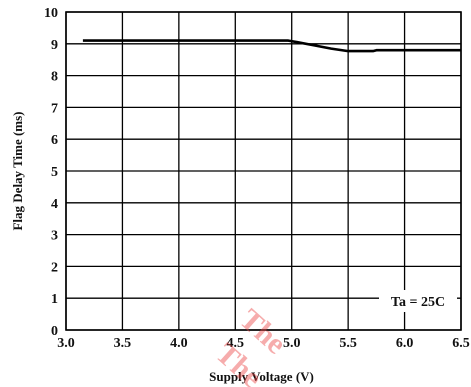 Image resolution: width=471 pixels, height=387 pixels. I want to click on y-tick-label: 3, so click(54, 236).